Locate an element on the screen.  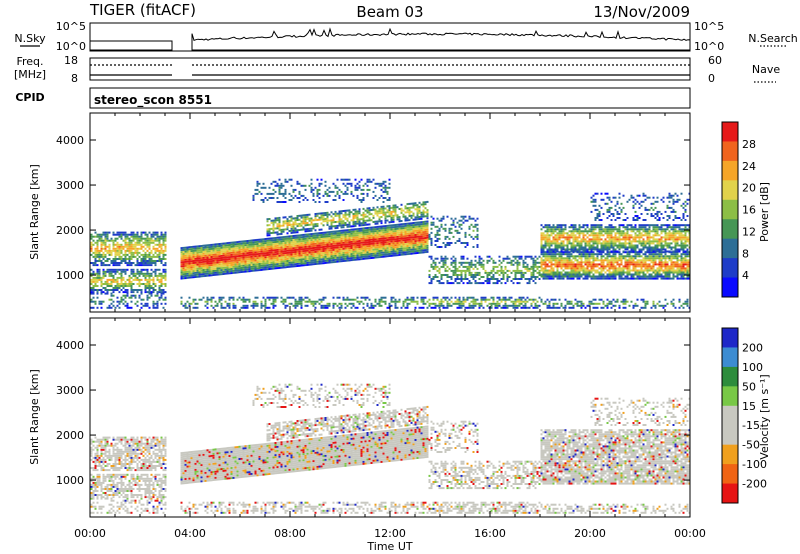
nsearch-tick-low: 10^0 is located at coordinates (709, 46).